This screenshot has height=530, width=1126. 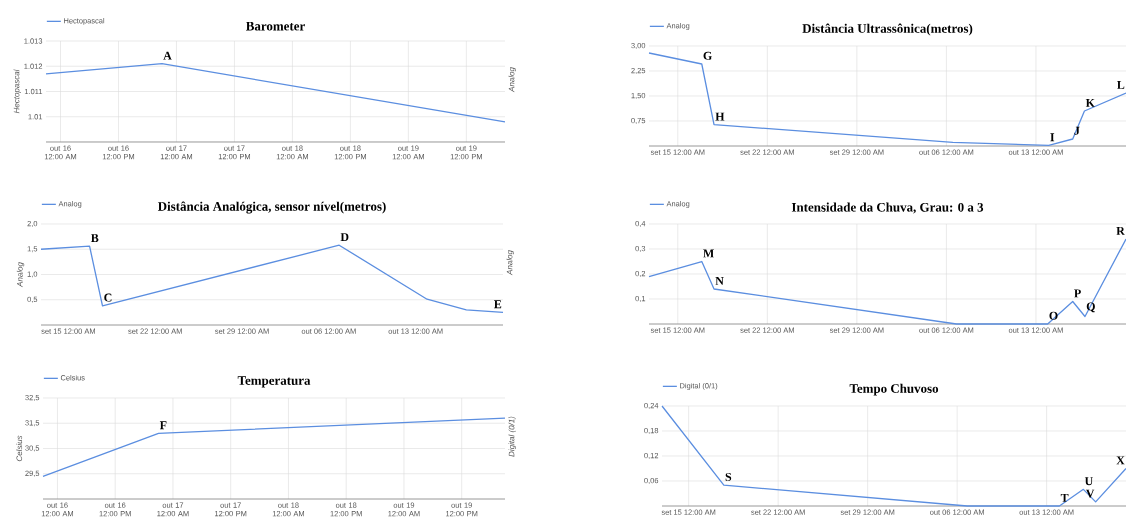 What do you see at coordinates (167, 55) in the screenshot?
I see `annotation: A` at bounding box center [167, 55].